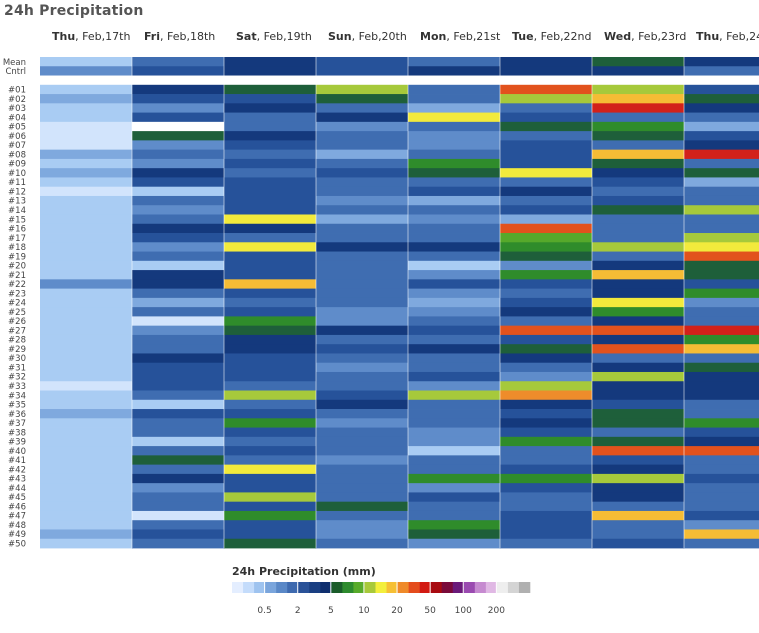 Image resolution: width=759 pixels, height=633 pixels. I want to click on row-label: #48, so click(17, 526).